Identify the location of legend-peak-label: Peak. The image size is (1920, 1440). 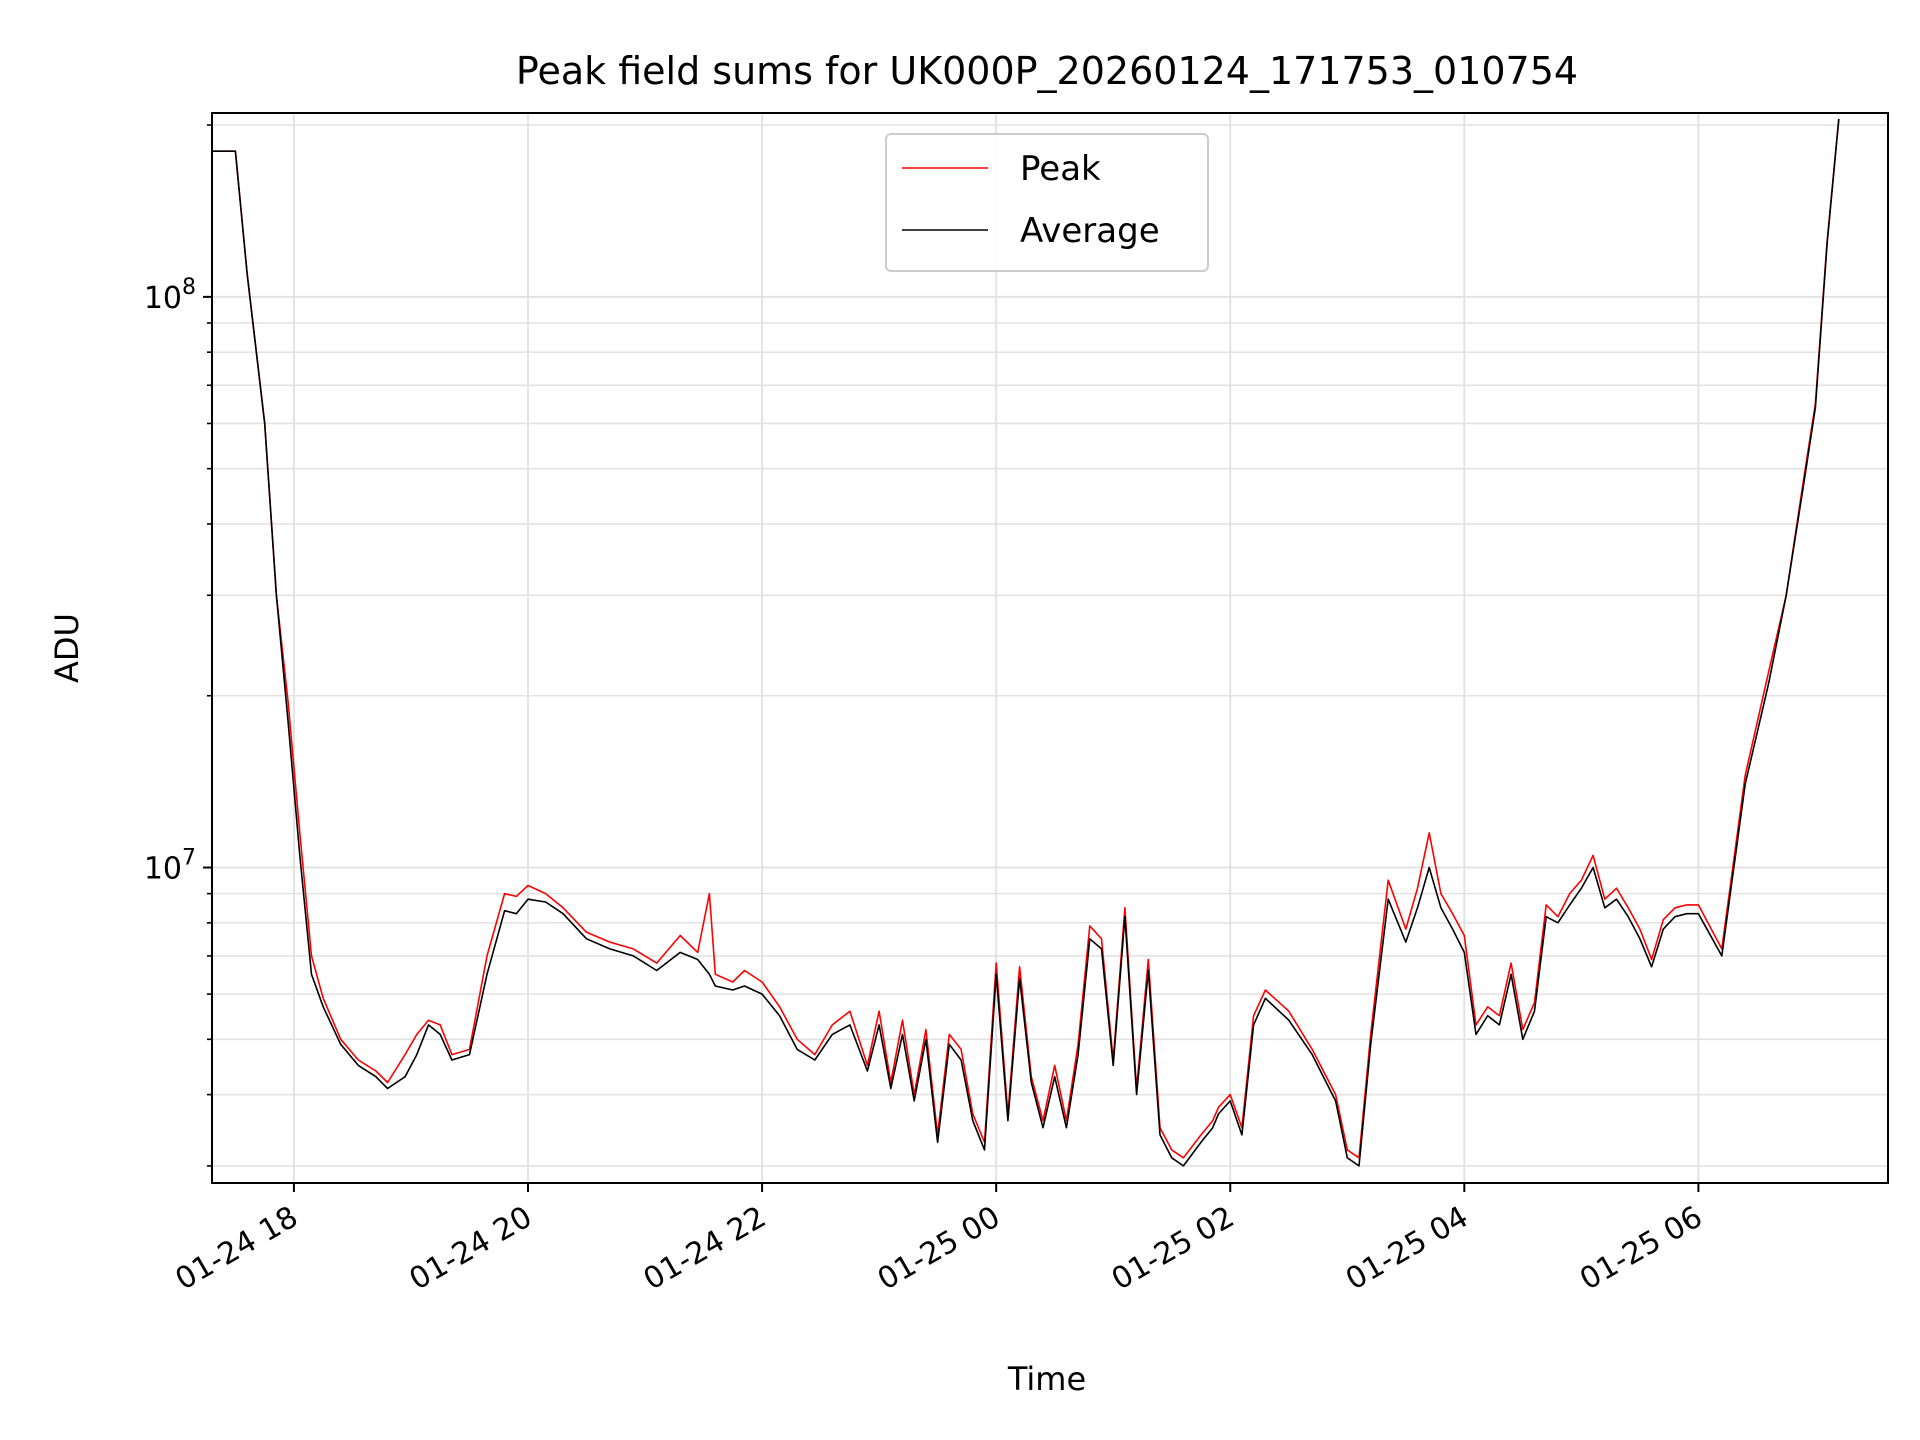
(1060, 169).